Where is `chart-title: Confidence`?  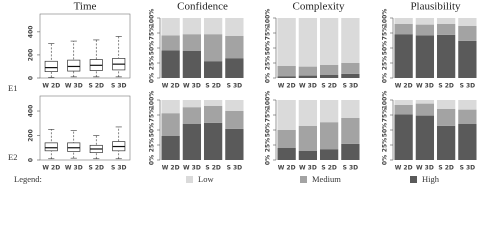
chart-title: Confidence is located at coordinates (202, 7).